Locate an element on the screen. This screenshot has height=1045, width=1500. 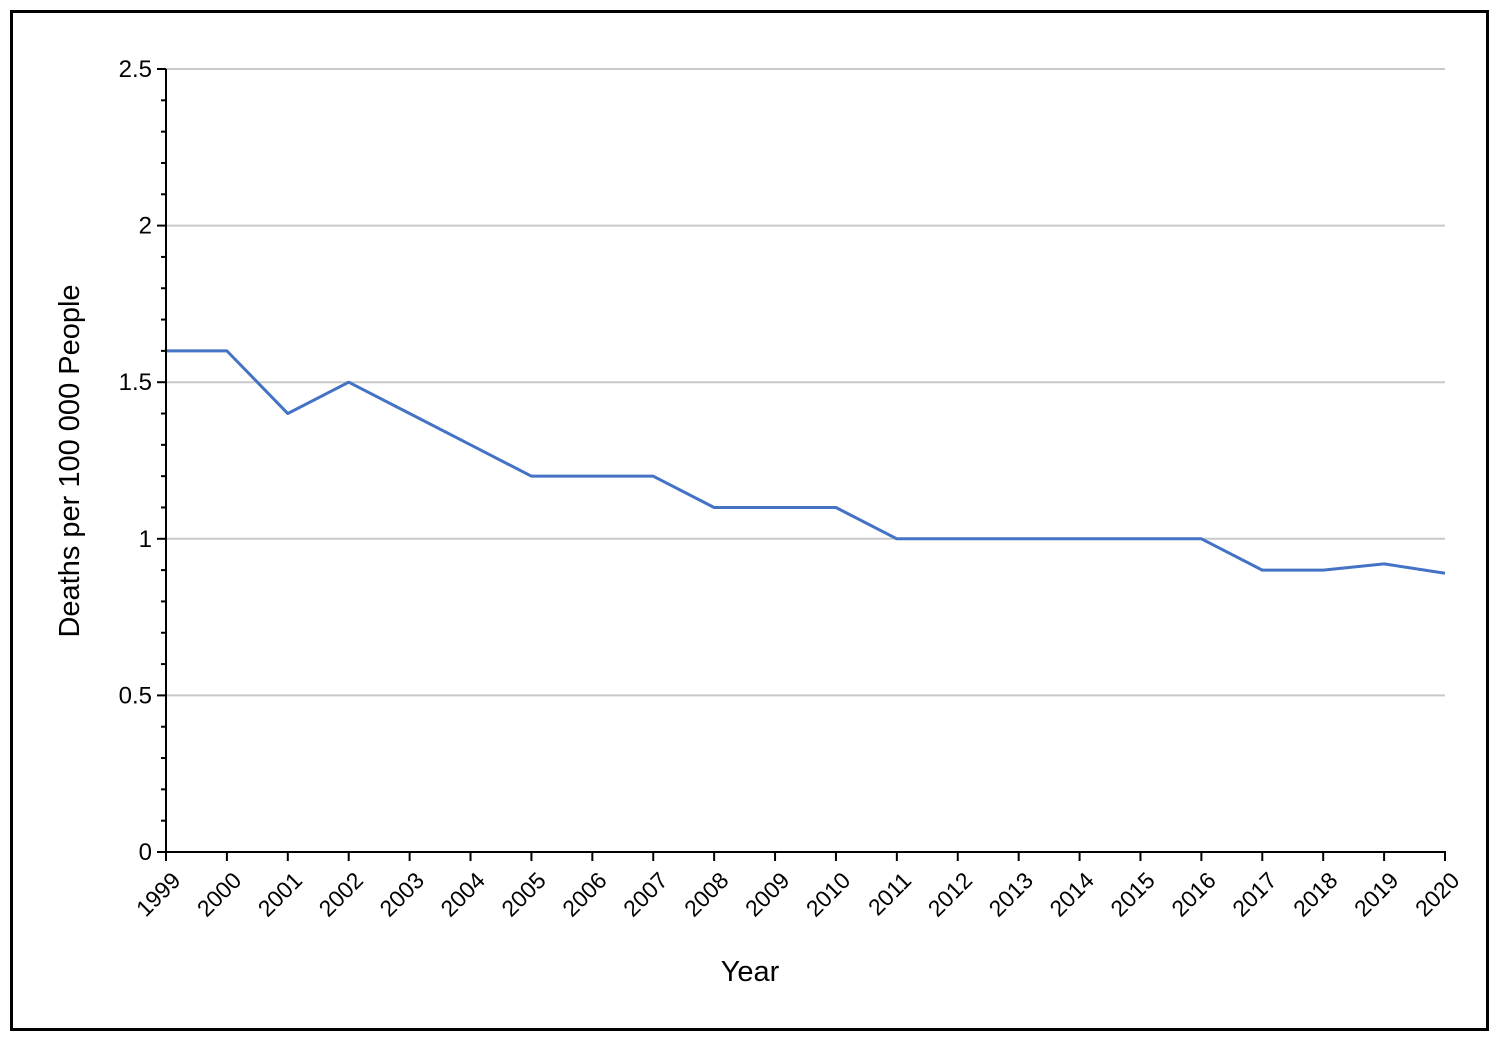
x-tick-label: 2014 is located at coordinates (1071, 894).